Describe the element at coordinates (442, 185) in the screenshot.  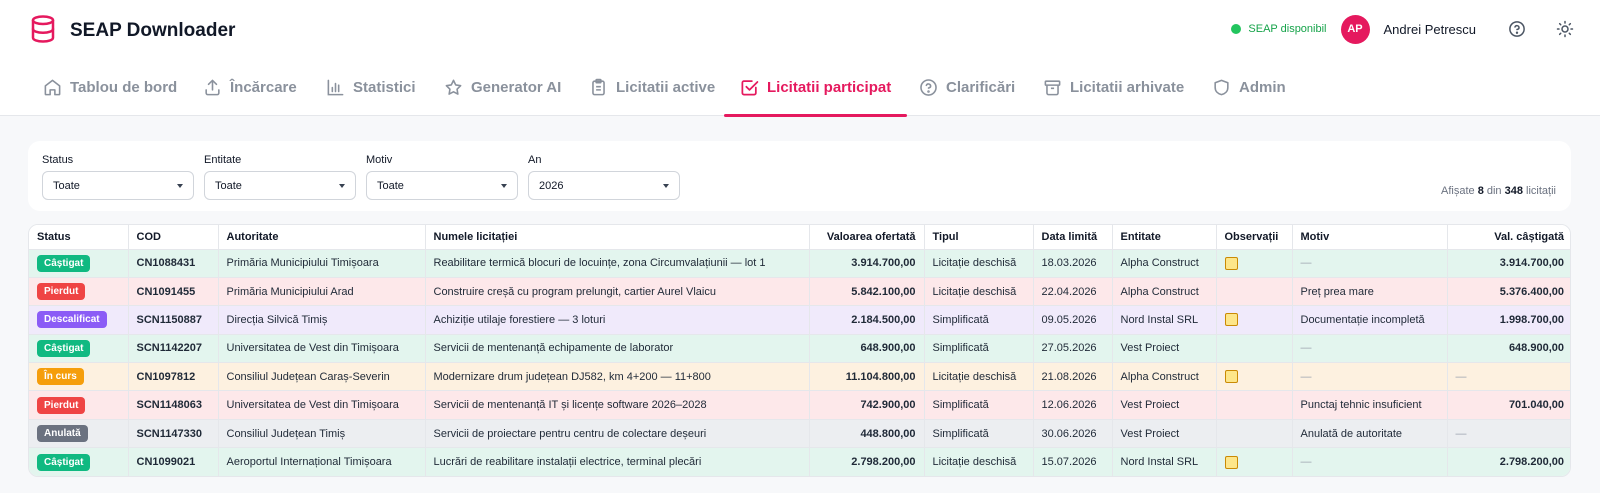
I see `motiv-select: Toate` at that location.